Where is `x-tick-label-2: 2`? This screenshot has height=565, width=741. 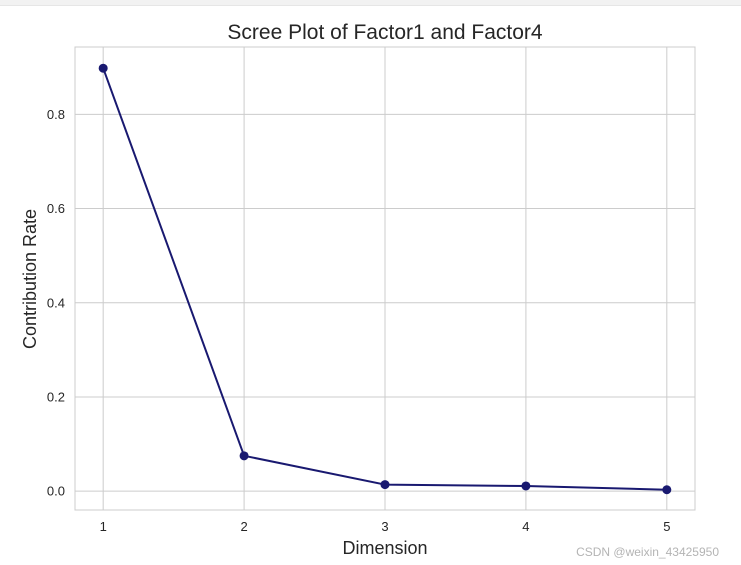
x-tick-label-2: 2 is located at coordinates (243, 526).